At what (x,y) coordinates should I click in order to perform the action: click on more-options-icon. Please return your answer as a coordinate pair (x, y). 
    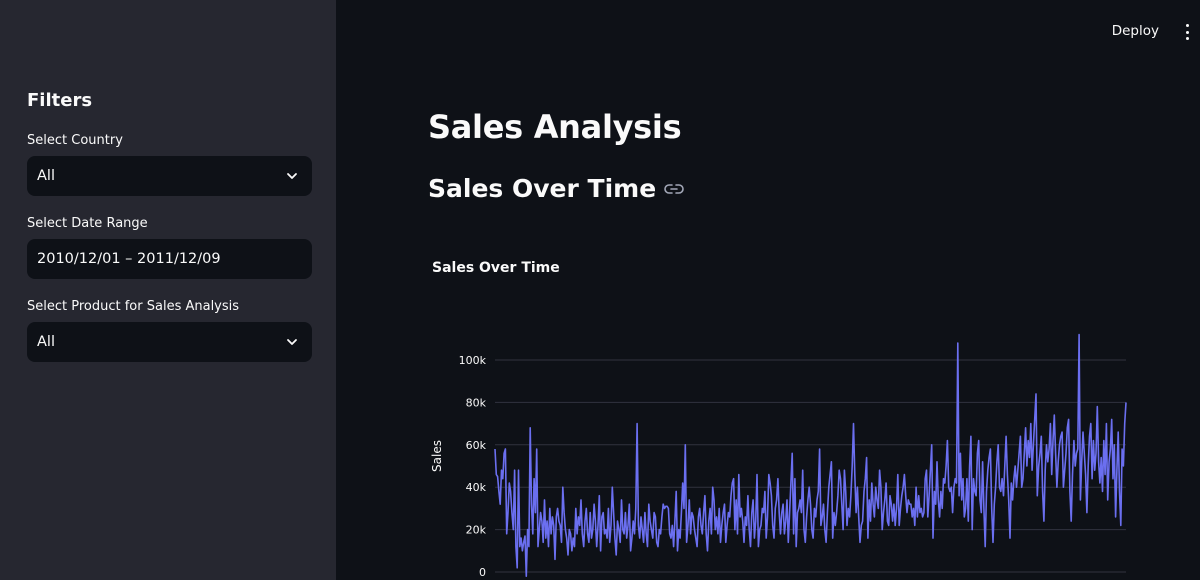
    Looking at the image, I should click on (1187, 32).